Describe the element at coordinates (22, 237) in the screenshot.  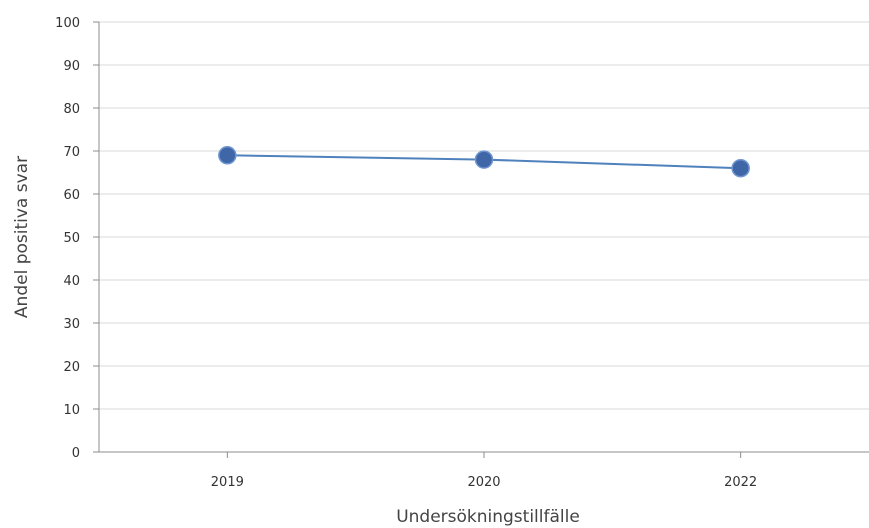
I see `y-axis-title: Andel positiva svar` at that location.